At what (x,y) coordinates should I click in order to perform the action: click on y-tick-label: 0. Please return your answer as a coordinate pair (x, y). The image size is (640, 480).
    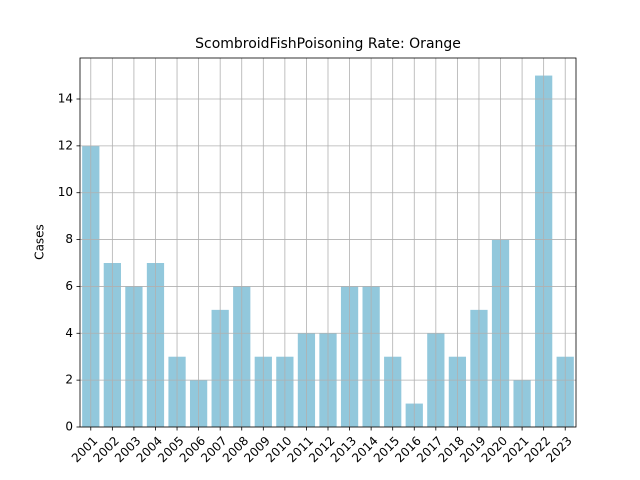
    Looking at the image, I should click on (69, 427).